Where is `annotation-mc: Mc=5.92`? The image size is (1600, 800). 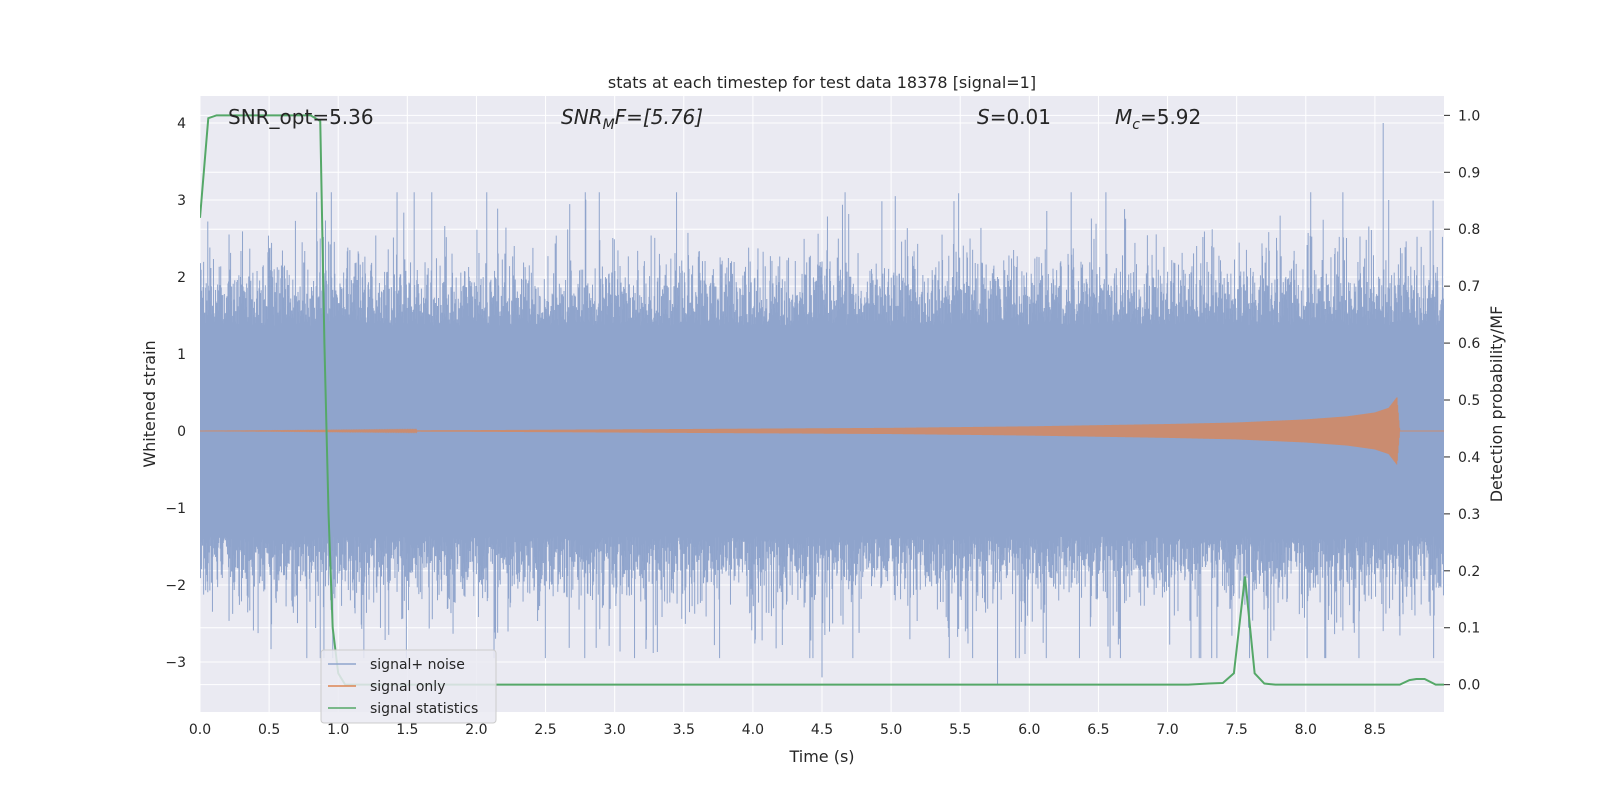 annotation-mc: Mc=5.92 is located at coordinates (1158, 119).